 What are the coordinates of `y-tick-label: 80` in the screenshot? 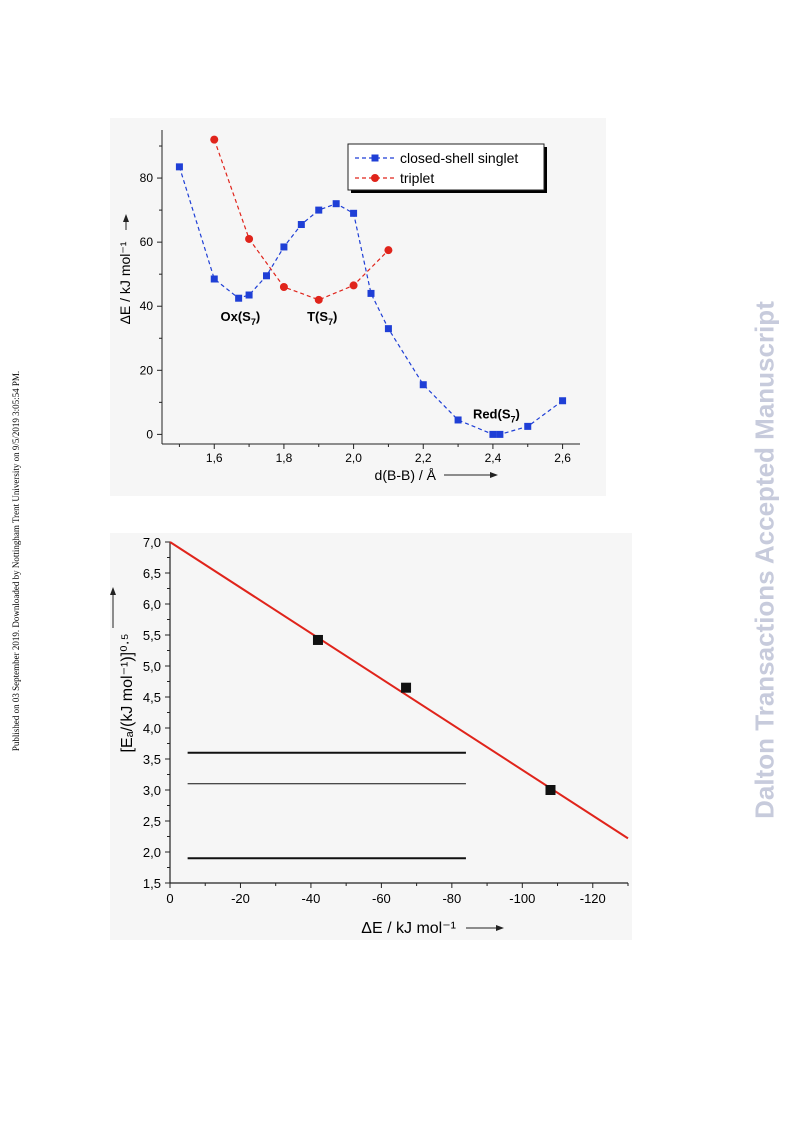 It's located at (147, 178).